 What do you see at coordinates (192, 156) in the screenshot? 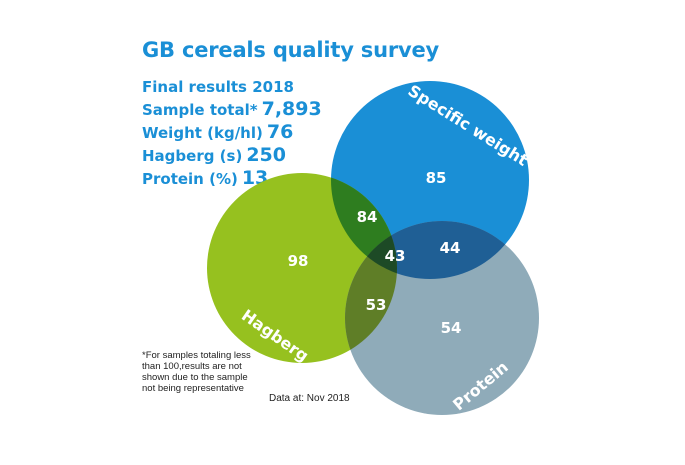
I see `hagberg-label: Hagberg (s)` at bounding box center [192, 156].